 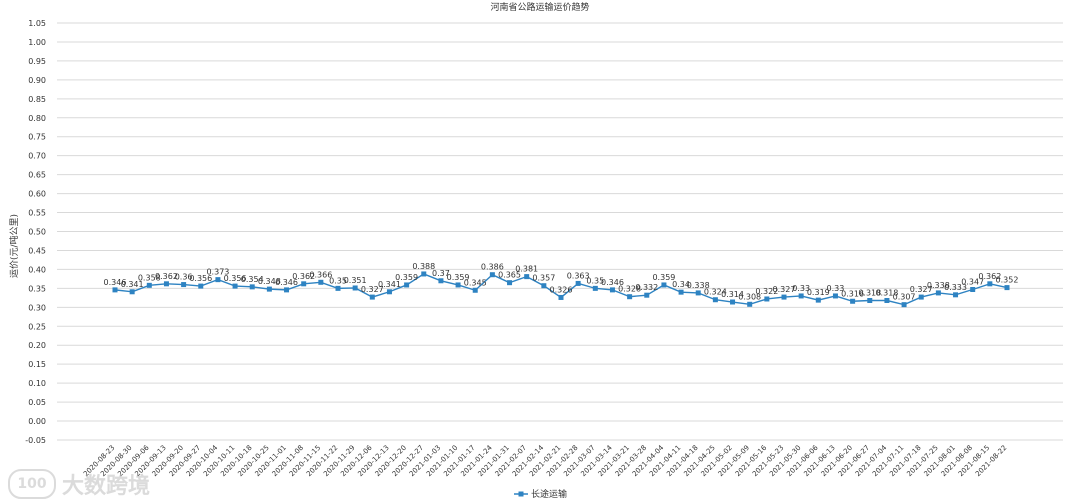 What do you see at coordinates (37, 421) in the screenshot?
I see `y-tick-label: 0.00` at bounding box center [37, 421].